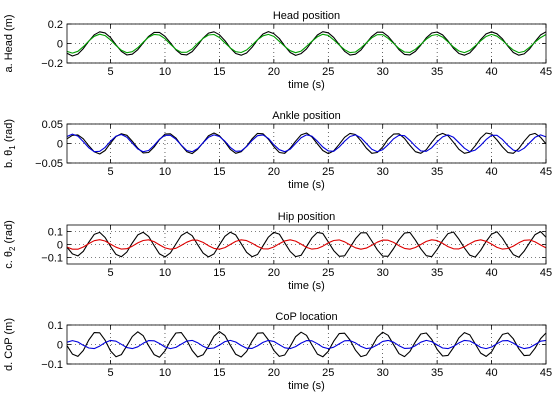  What do you see at coordinates (55, 25) in the screenshot?
I see `y-tick-label: 0.2` at bounding box center [55, 25].